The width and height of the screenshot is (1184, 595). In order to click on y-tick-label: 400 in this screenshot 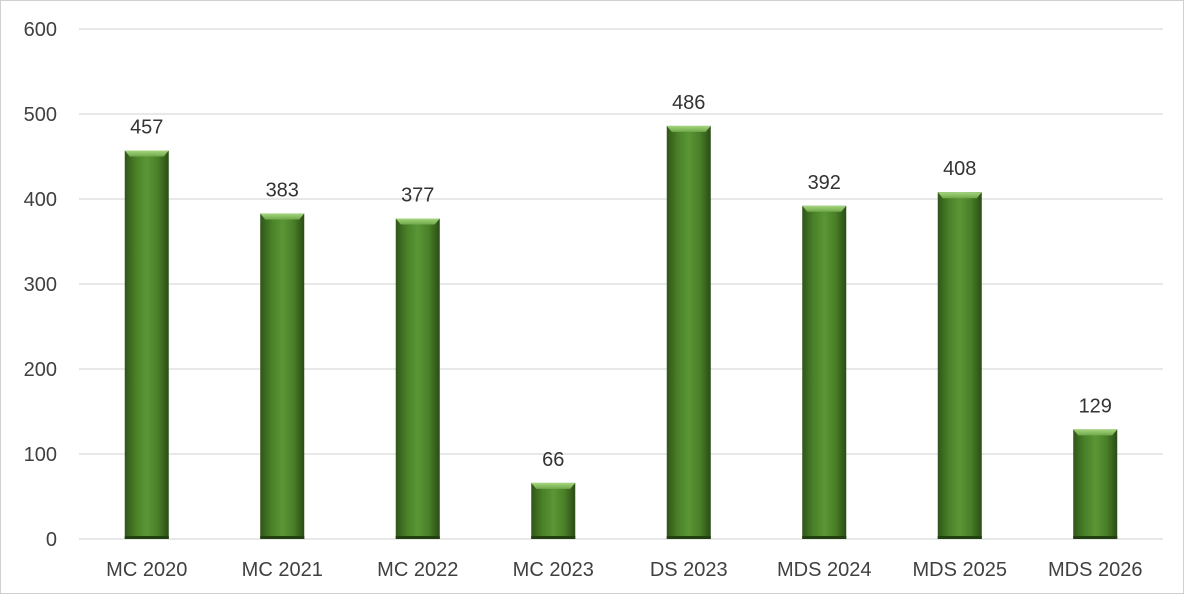, I will do `click(40, 200)`.